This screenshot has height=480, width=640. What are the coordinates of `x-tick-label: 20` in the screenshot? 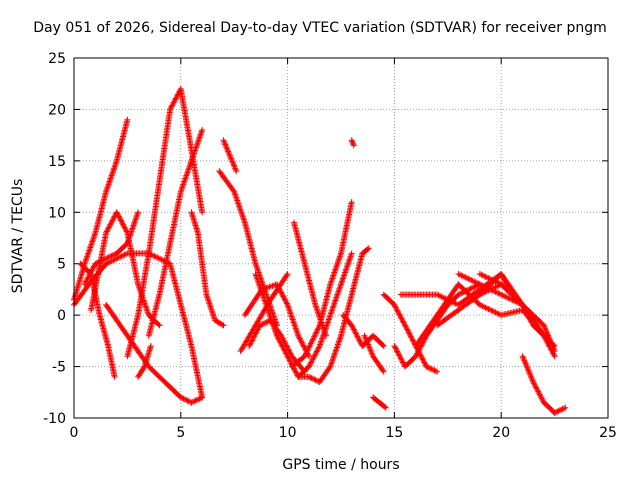 It's located at (501, 433).